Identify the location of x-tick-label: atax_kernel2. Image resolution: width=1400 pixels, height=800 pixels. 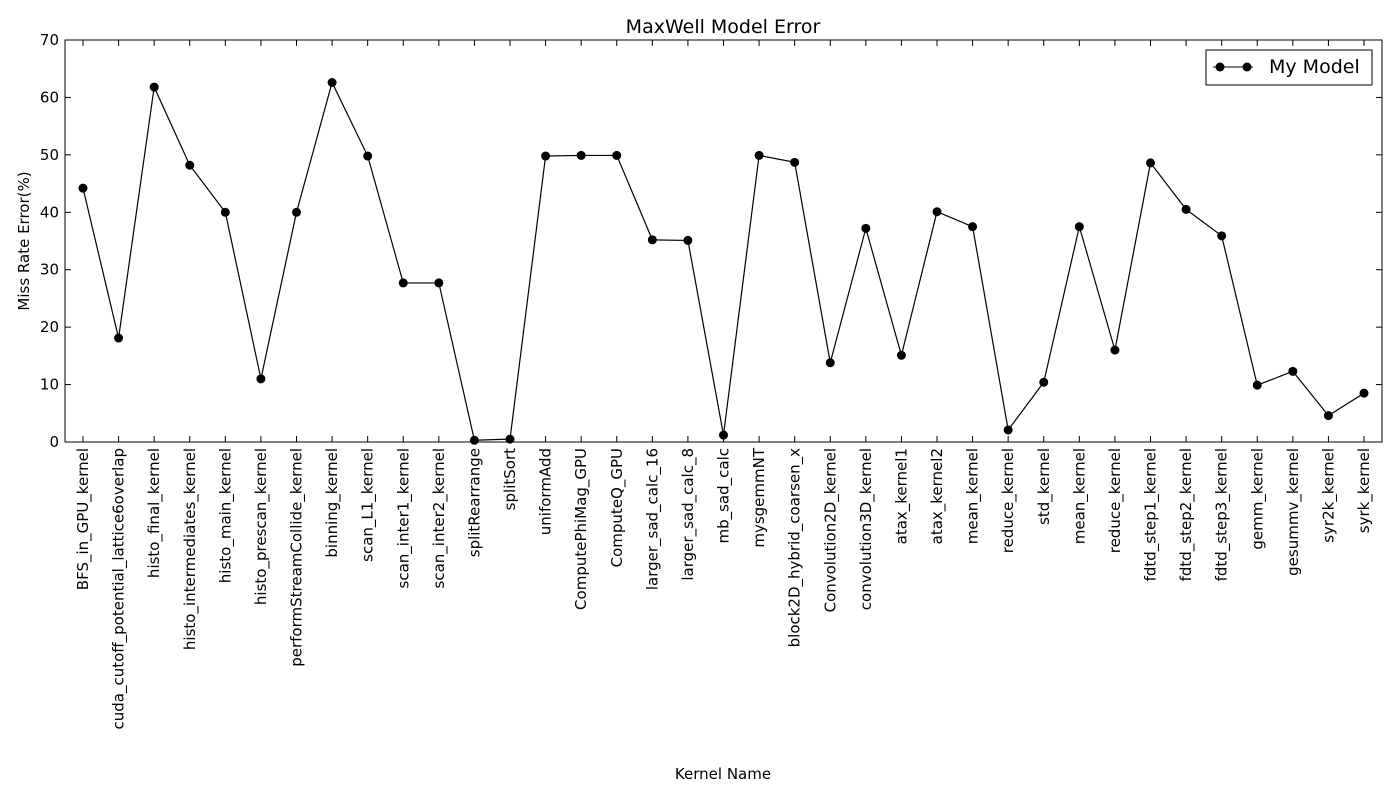
(937, 496).